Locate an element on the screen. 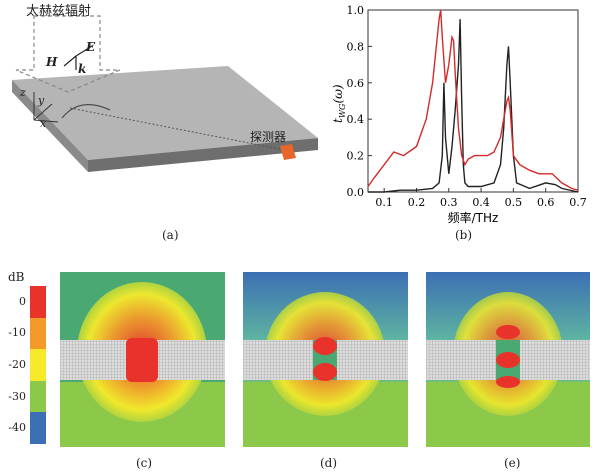  slab-top is located at coordinates (165, 113).